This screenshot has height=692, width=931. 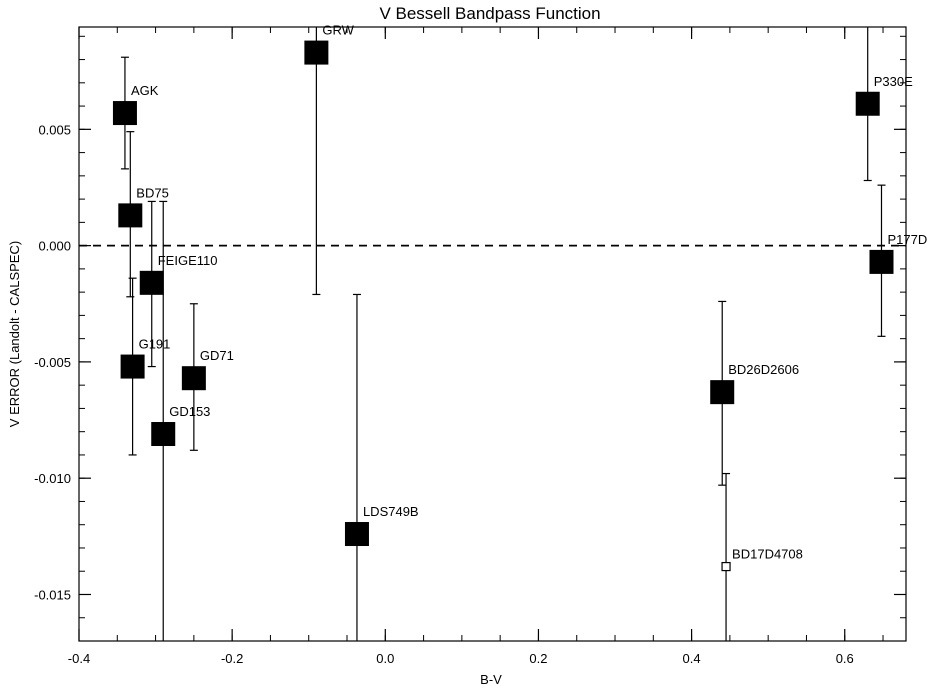 I want to click on y-axis-label: V ERROR (Landolt - CALSPEC), so click(x=14, y=334).